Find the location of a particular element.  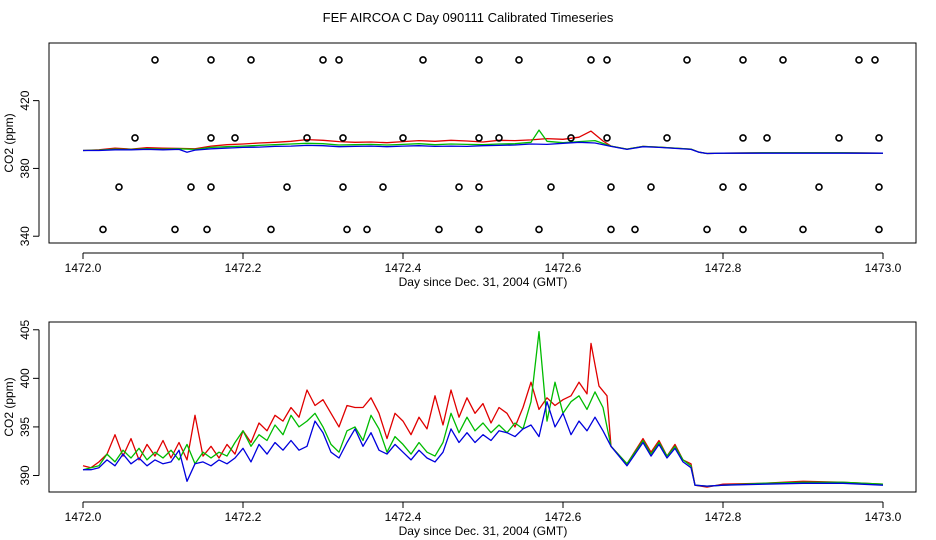

y-tick-label: 400 is located at coordinates (25, 378).